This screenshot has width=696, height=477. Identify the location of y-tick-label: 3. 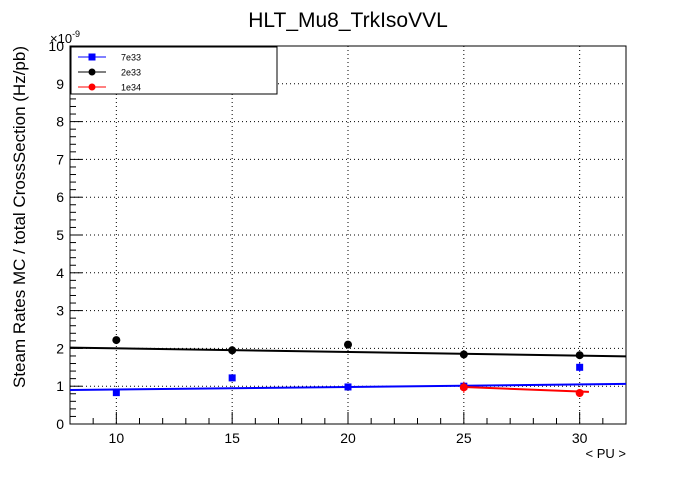
(60, 311).